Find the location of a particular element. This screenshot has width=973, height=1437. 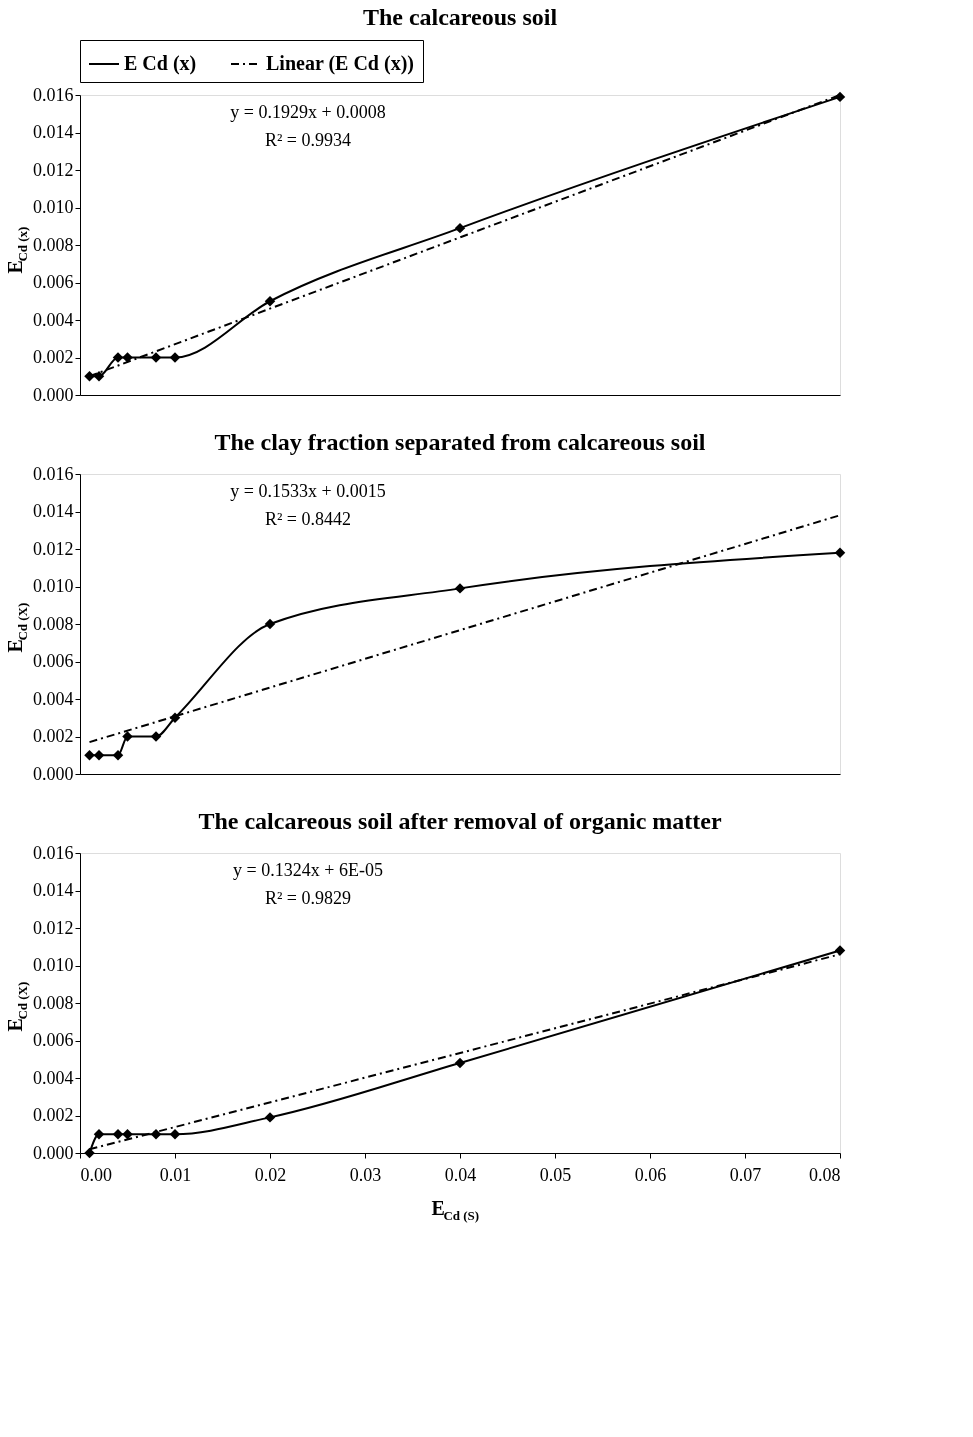

x-tick-label: 0.01 is located at coordinates (175, 1174).